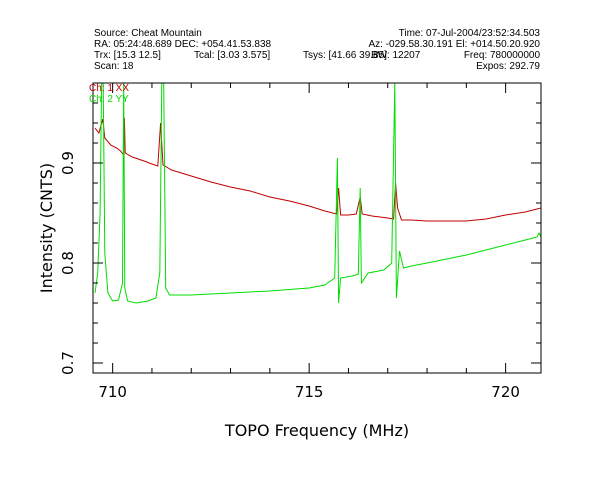 Image resolution: width=605 pixels, height=494 pixels. What do you see at coordinates (316, 430) in the screenshot?
I see `x-axis-title: TOPO Frequency (MHz)` at bounding box center [316, 430].